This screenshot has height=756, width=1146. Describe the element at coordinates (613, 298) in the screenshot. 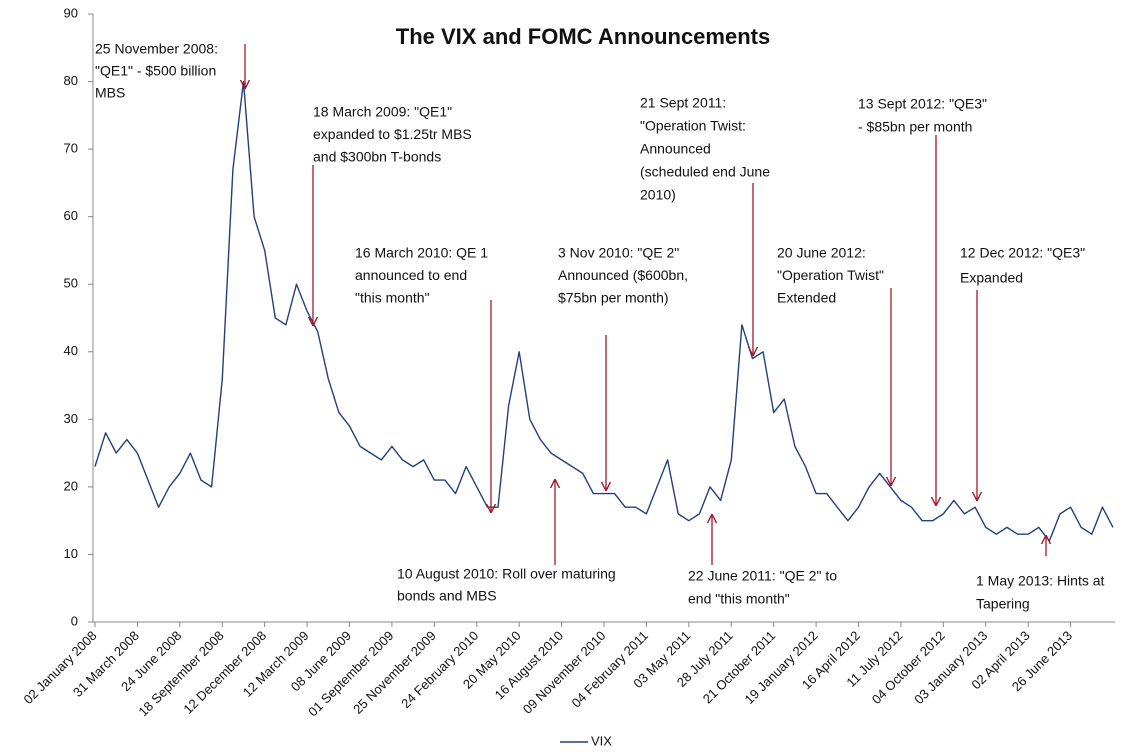

I see `annotation-text: $75bn per month)` at that location.